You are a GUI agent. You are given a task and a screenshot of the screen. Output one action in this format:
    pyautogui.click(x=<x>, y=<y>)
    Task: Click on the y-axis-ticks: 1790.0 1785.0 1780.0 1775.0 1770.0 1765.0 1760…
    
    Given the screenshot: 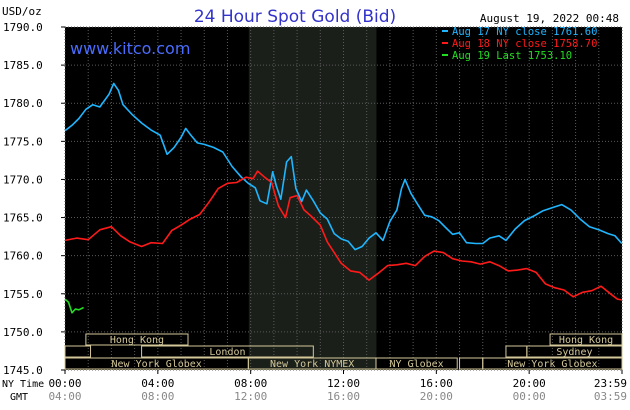 What is the action you would take?
    pyautogui.click(x=34, y=199)
    